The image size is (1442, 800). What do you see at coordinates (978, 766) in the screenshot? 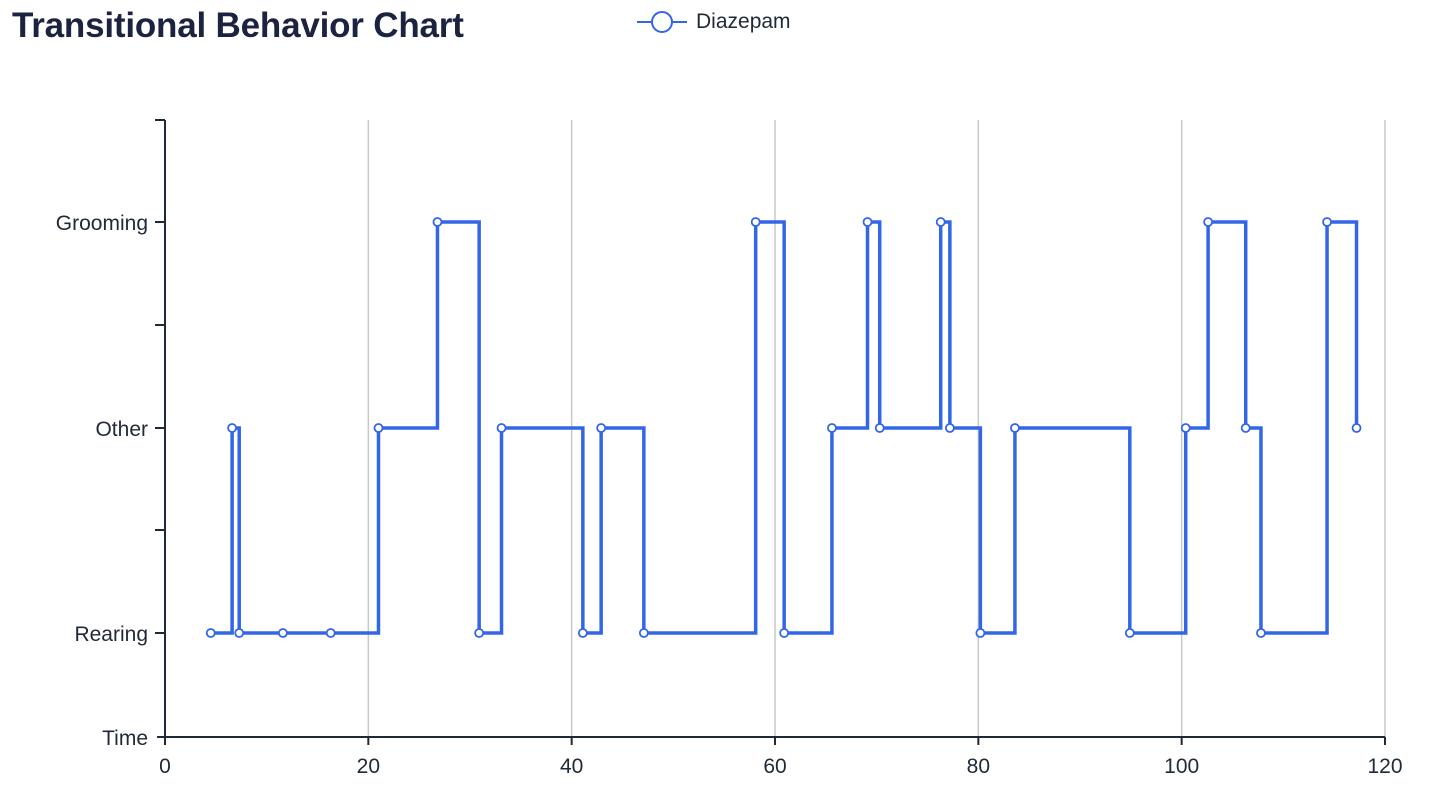
I see `x-tick-label: 80` at bounding box center [978, 766].